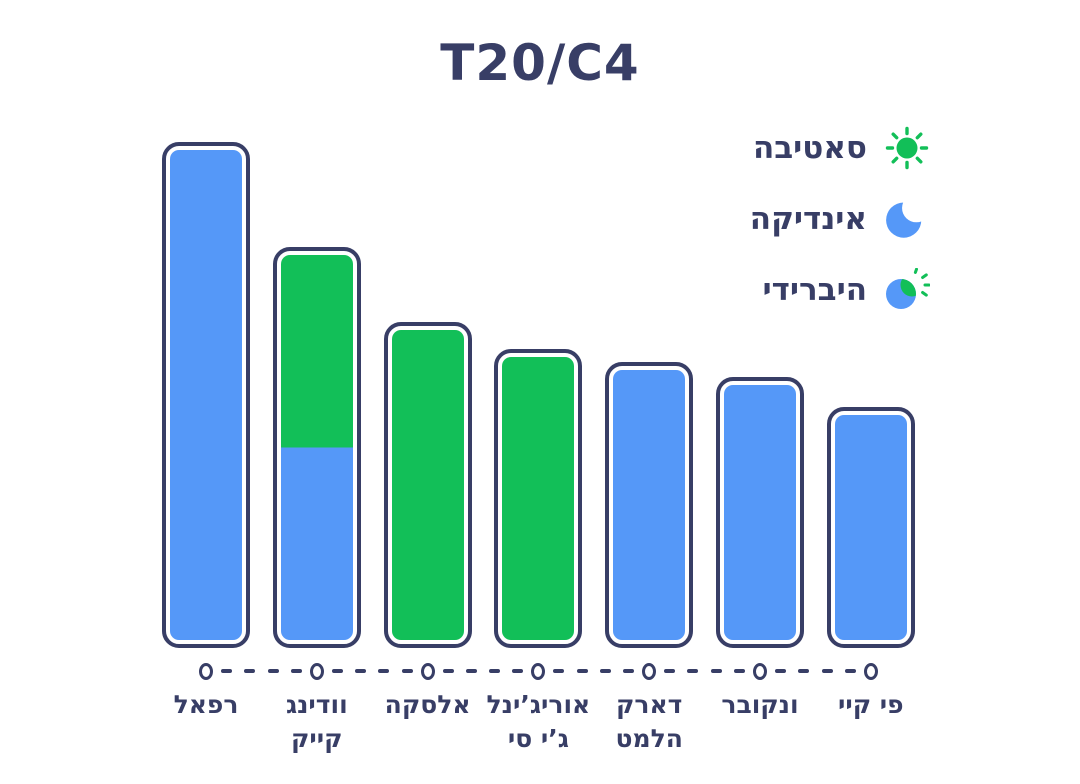 The image size is (1080, 784). I want to click on bar-fill-dark-helmet, so click(649, 505).